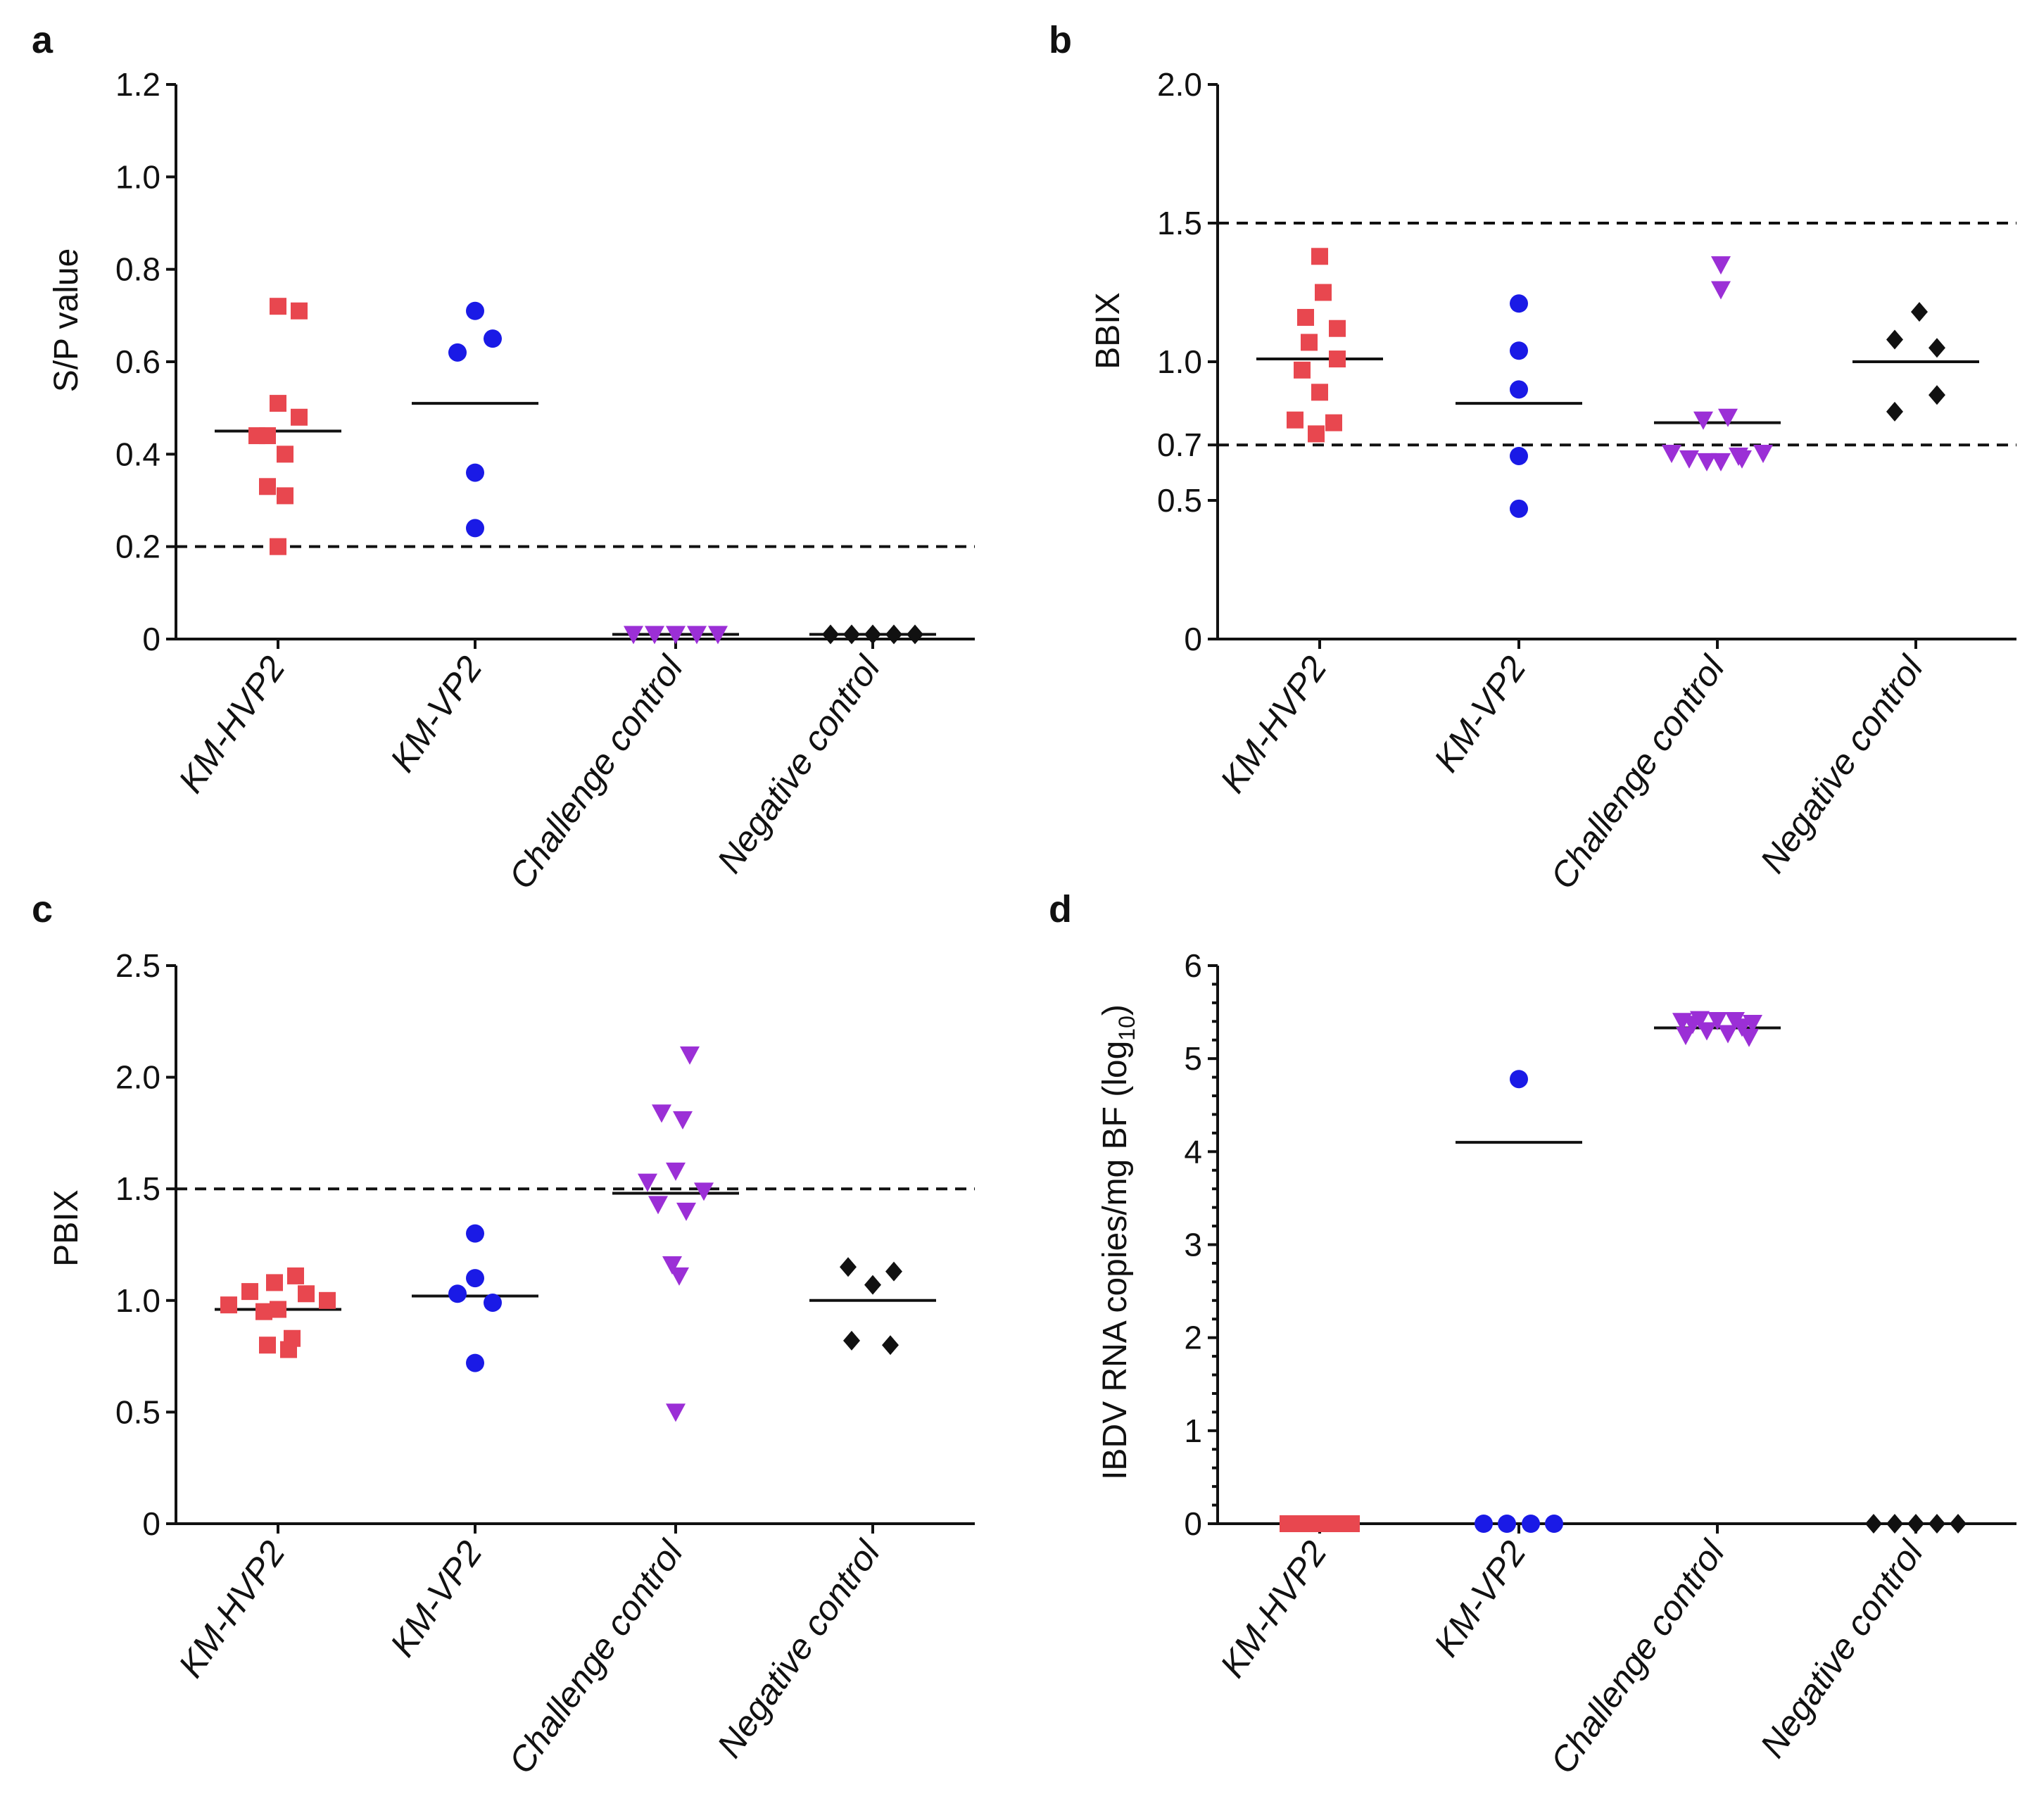 The image size is (2039, 1820). Describe the element at coordinates (137, 1077) in the screenshot. I see `y-tick-label: 2.0` at that location.